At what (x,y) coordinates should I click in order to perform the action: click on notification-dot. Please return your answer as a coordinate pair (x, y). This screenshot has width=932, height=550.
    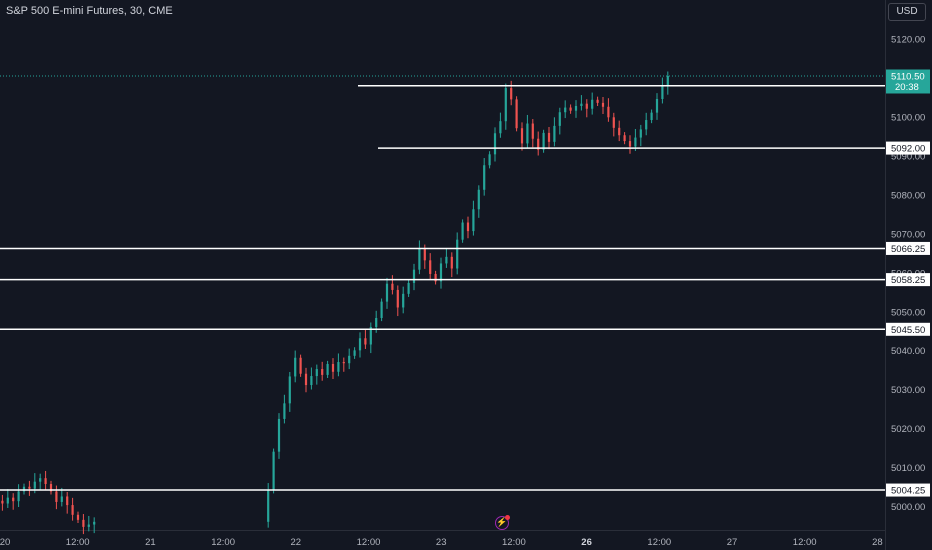
    Looking at the image, I should click on (507, 517).